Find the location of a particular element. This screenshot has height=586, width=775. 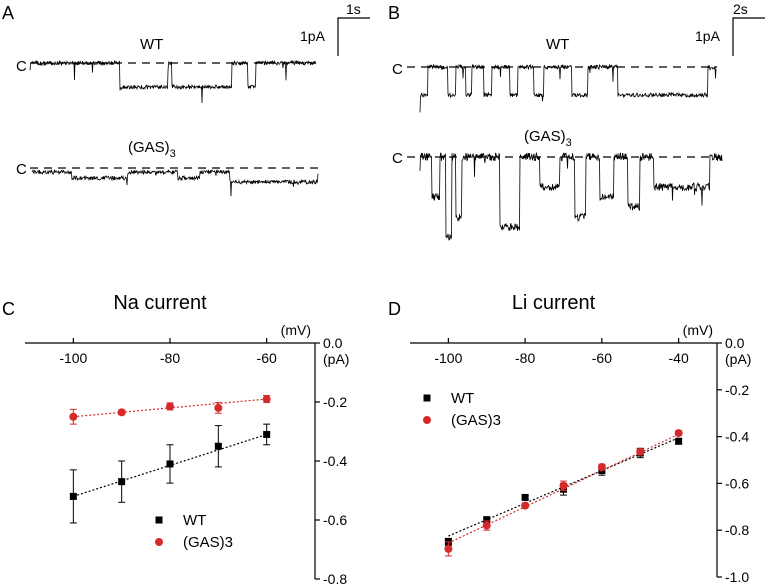

chart-title: Li current is located at coordinates (554, 303).